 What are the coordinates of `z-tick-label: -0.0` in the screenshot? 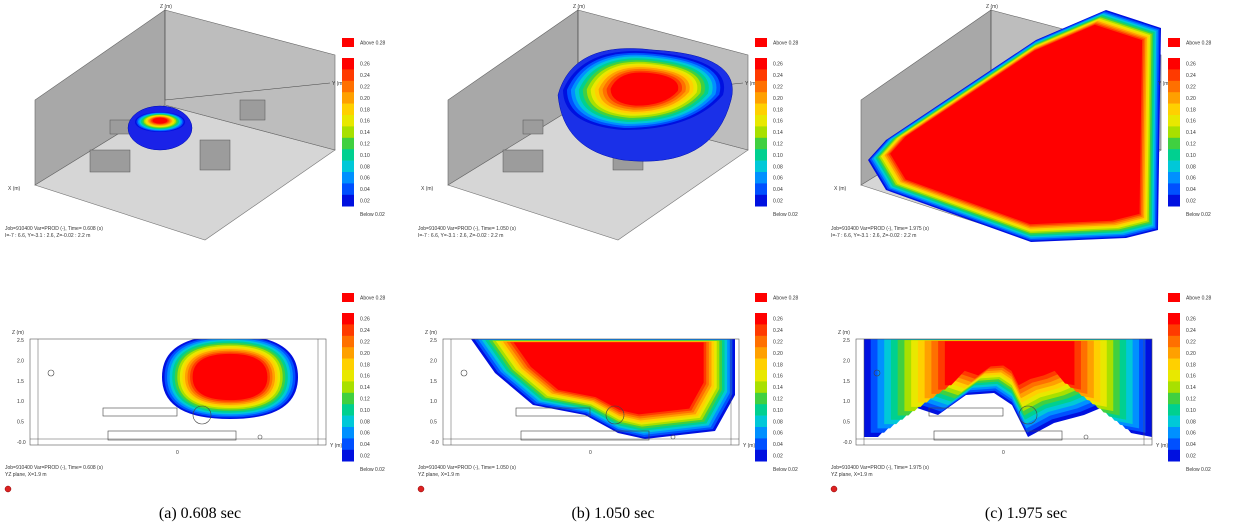 It's located at (847, 443).